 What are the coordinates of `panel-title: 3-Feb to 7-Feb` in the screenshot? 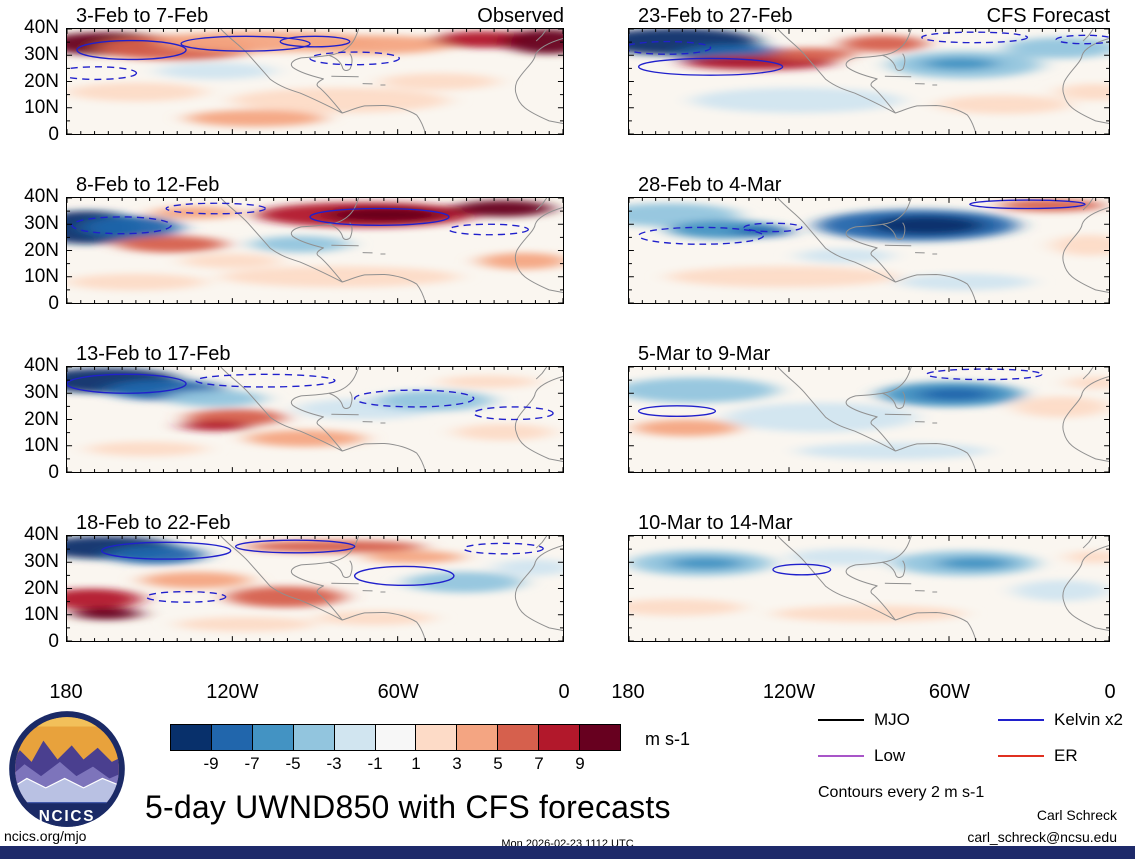 It's located at (142, 16).